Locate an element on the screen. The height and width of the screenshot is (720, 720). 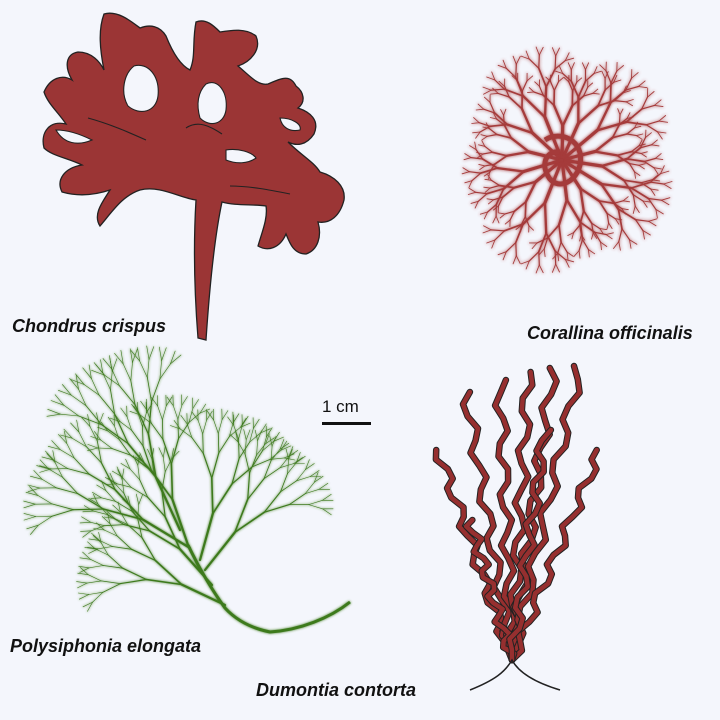
corallina-officinalis-label: Corallina officinalis is located at coordinates (610, 333).